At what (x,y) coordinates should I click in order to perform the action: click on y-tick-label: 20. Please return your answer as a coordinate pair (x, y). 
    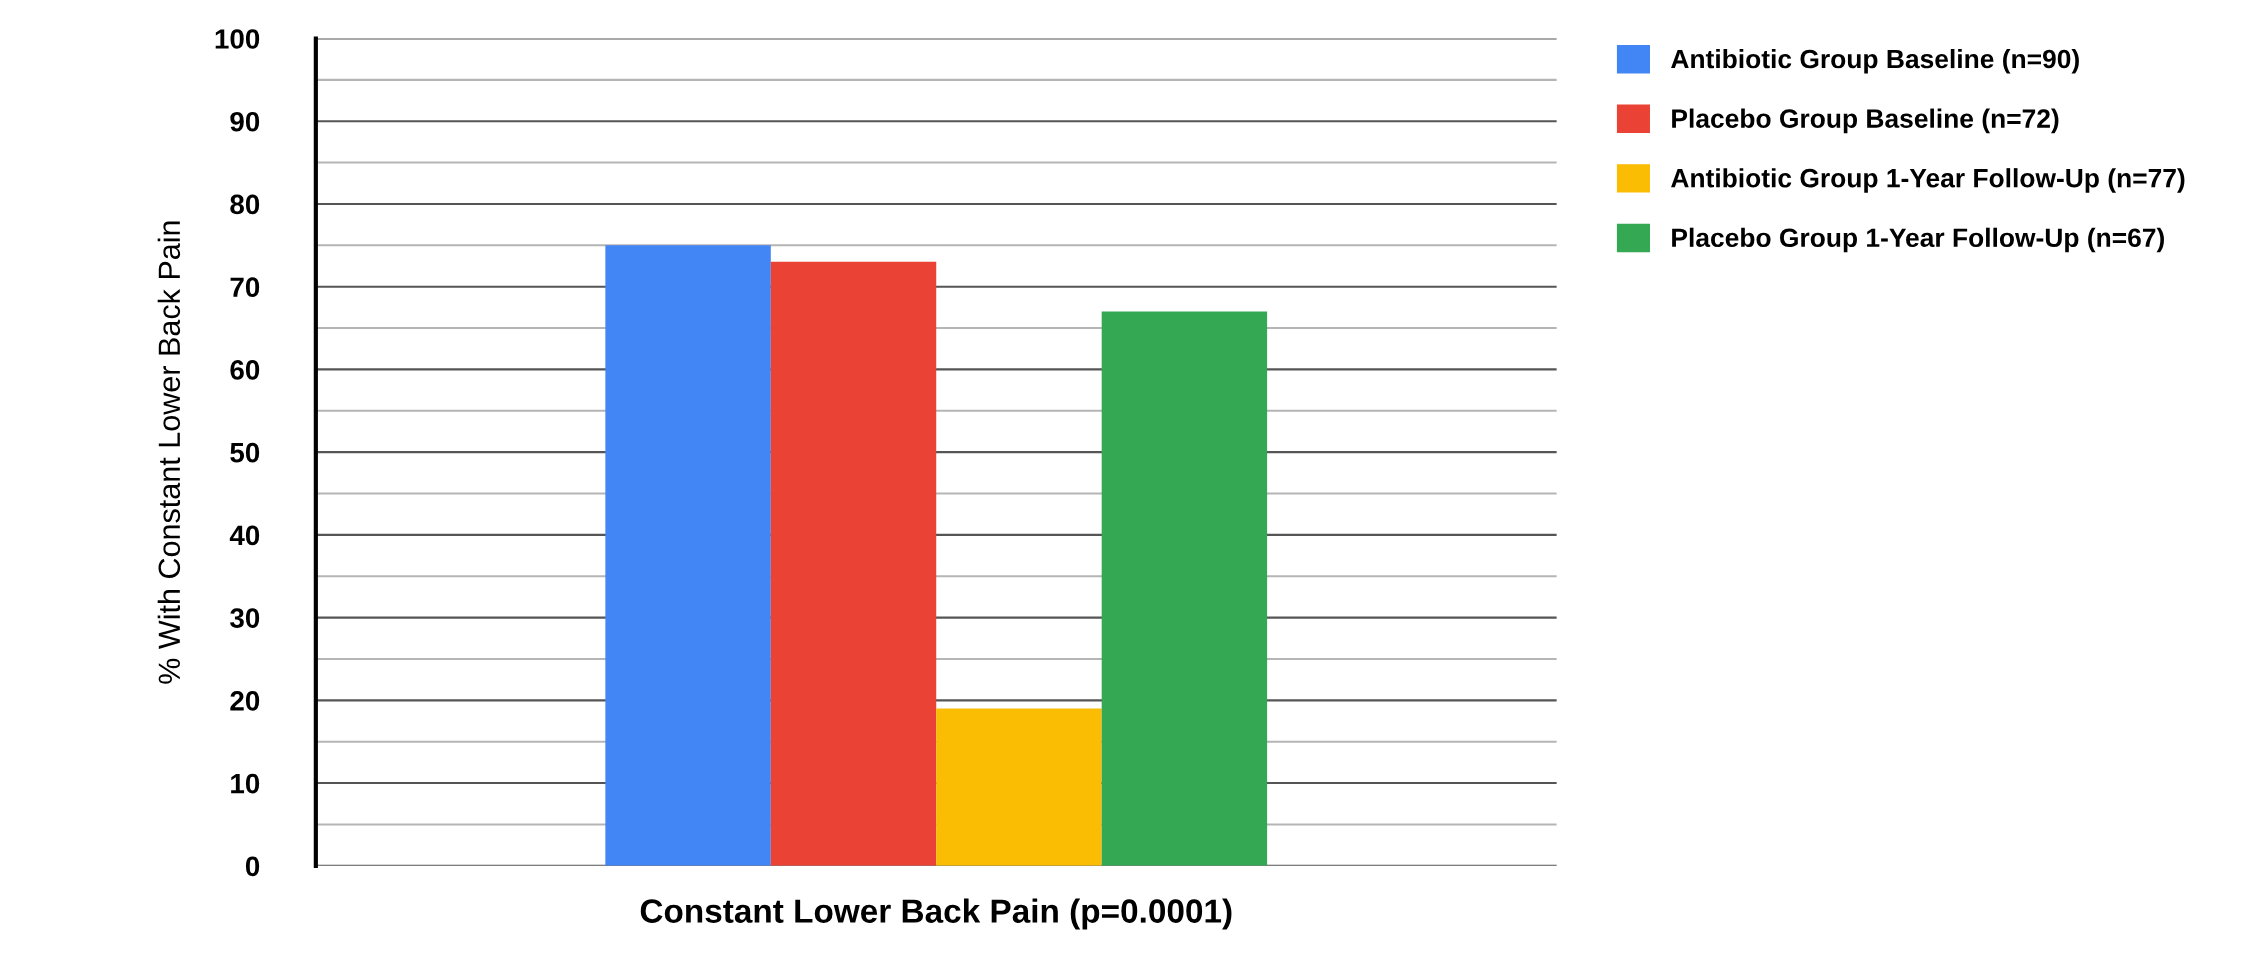
    Looking at the image, I should click on (245, 701).